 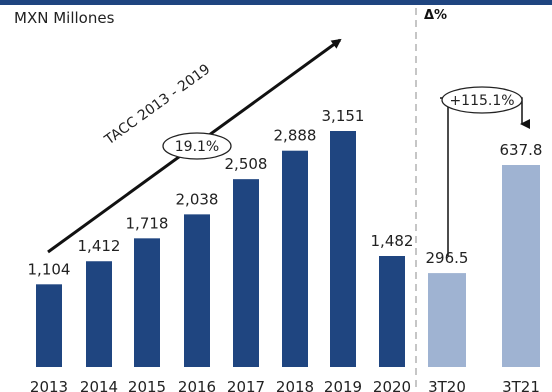 I want to click on data-label-2015: 1,718, so click(x=147, y=223).